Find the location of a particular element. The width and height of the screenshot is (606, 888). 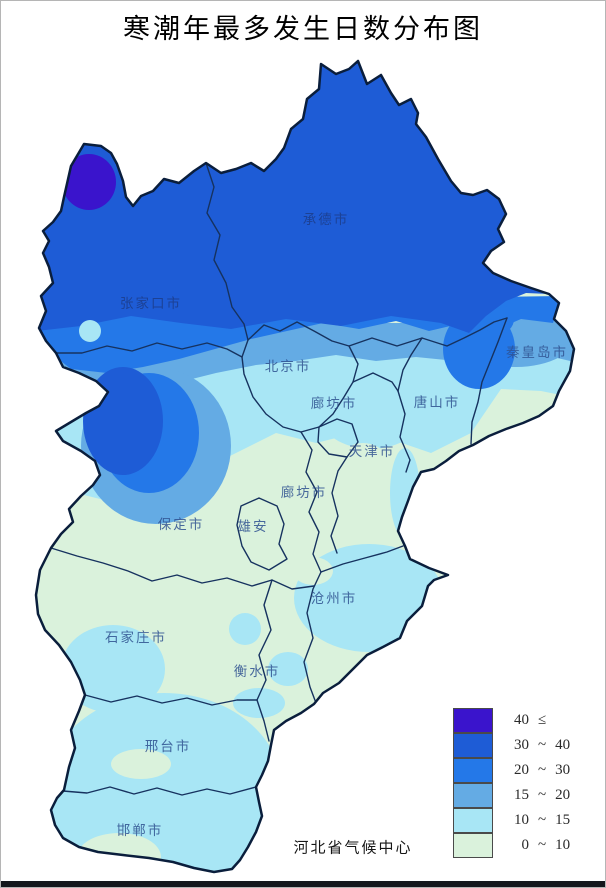

legend-label: 30 ~ 40 is located at coordinates (542, 745).